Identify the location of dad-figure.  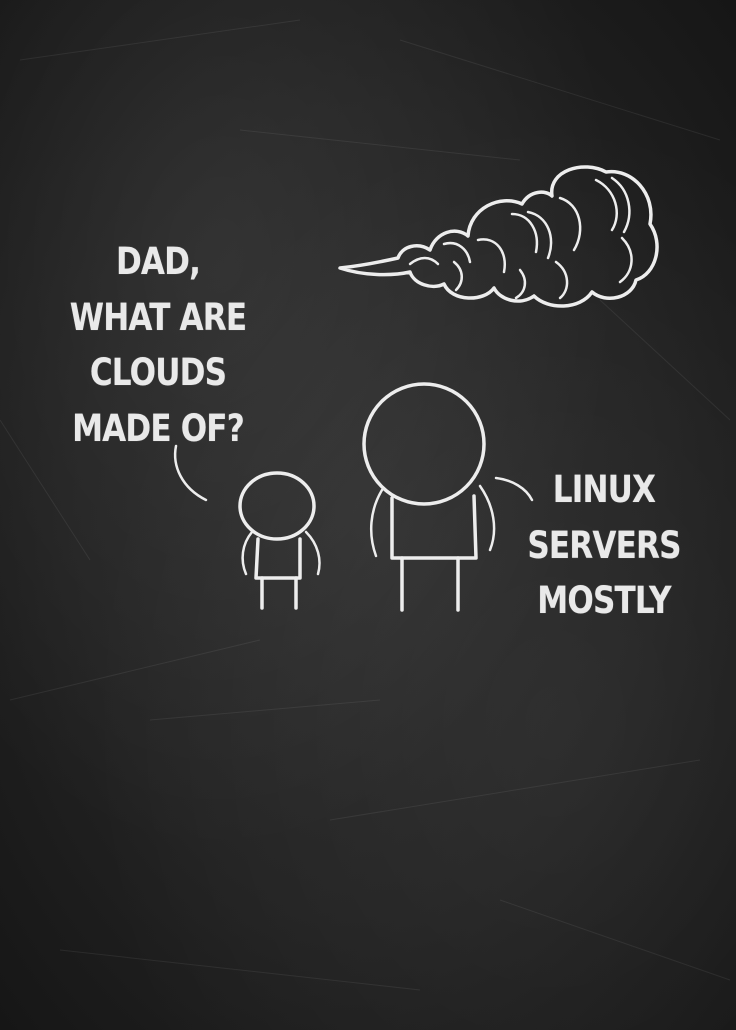
(429, 497).